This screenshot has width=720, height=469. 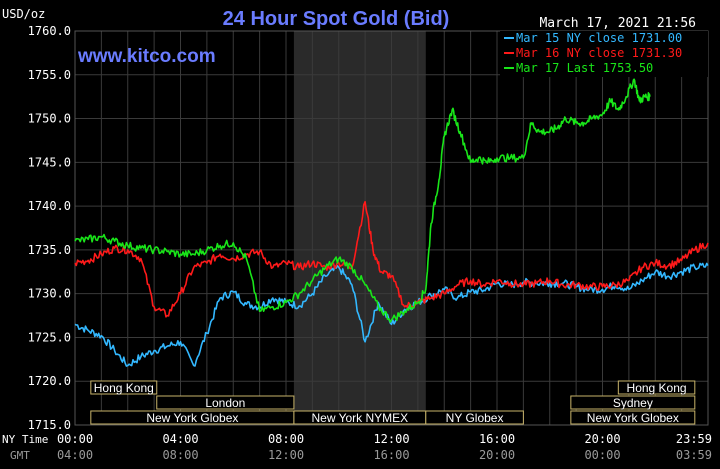 What do you see at coordinates (602, 439) in the screenshot?
I see `x-tick-label-ny: 20:00` at bounding box center [602, 439].